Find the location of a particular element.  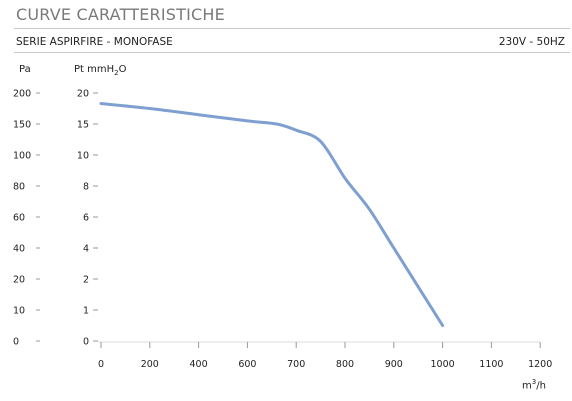

x-tick-label: 1200 is located at coordinates (540, 364).